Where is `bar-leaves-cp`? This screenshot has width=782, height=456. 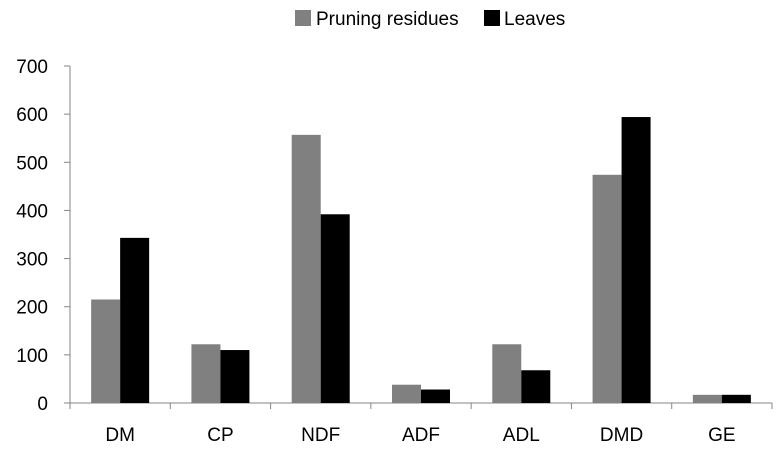 bar-leaves-cp is located at coordinates (235, 376).